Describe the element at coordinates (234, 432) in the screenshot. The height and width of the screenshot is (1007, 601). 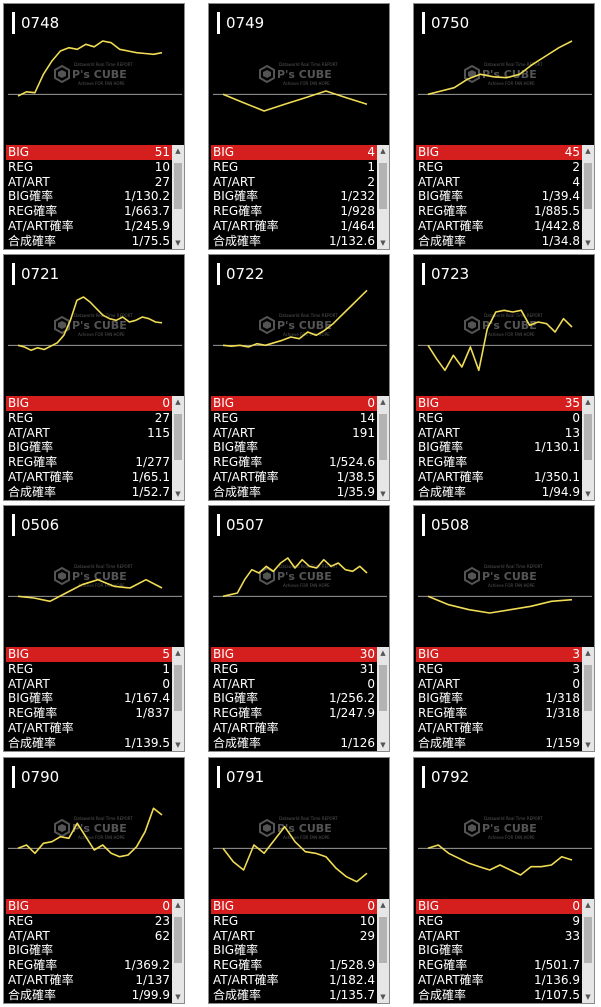
I see `stat-label: AT/ART` at that location.